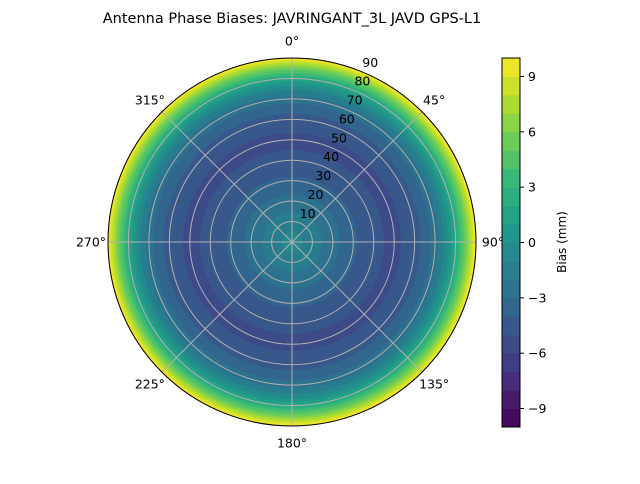 This screenshot has height=484, width=640. I want to click on colorbar-tick-label: −6, so click(537, 353).